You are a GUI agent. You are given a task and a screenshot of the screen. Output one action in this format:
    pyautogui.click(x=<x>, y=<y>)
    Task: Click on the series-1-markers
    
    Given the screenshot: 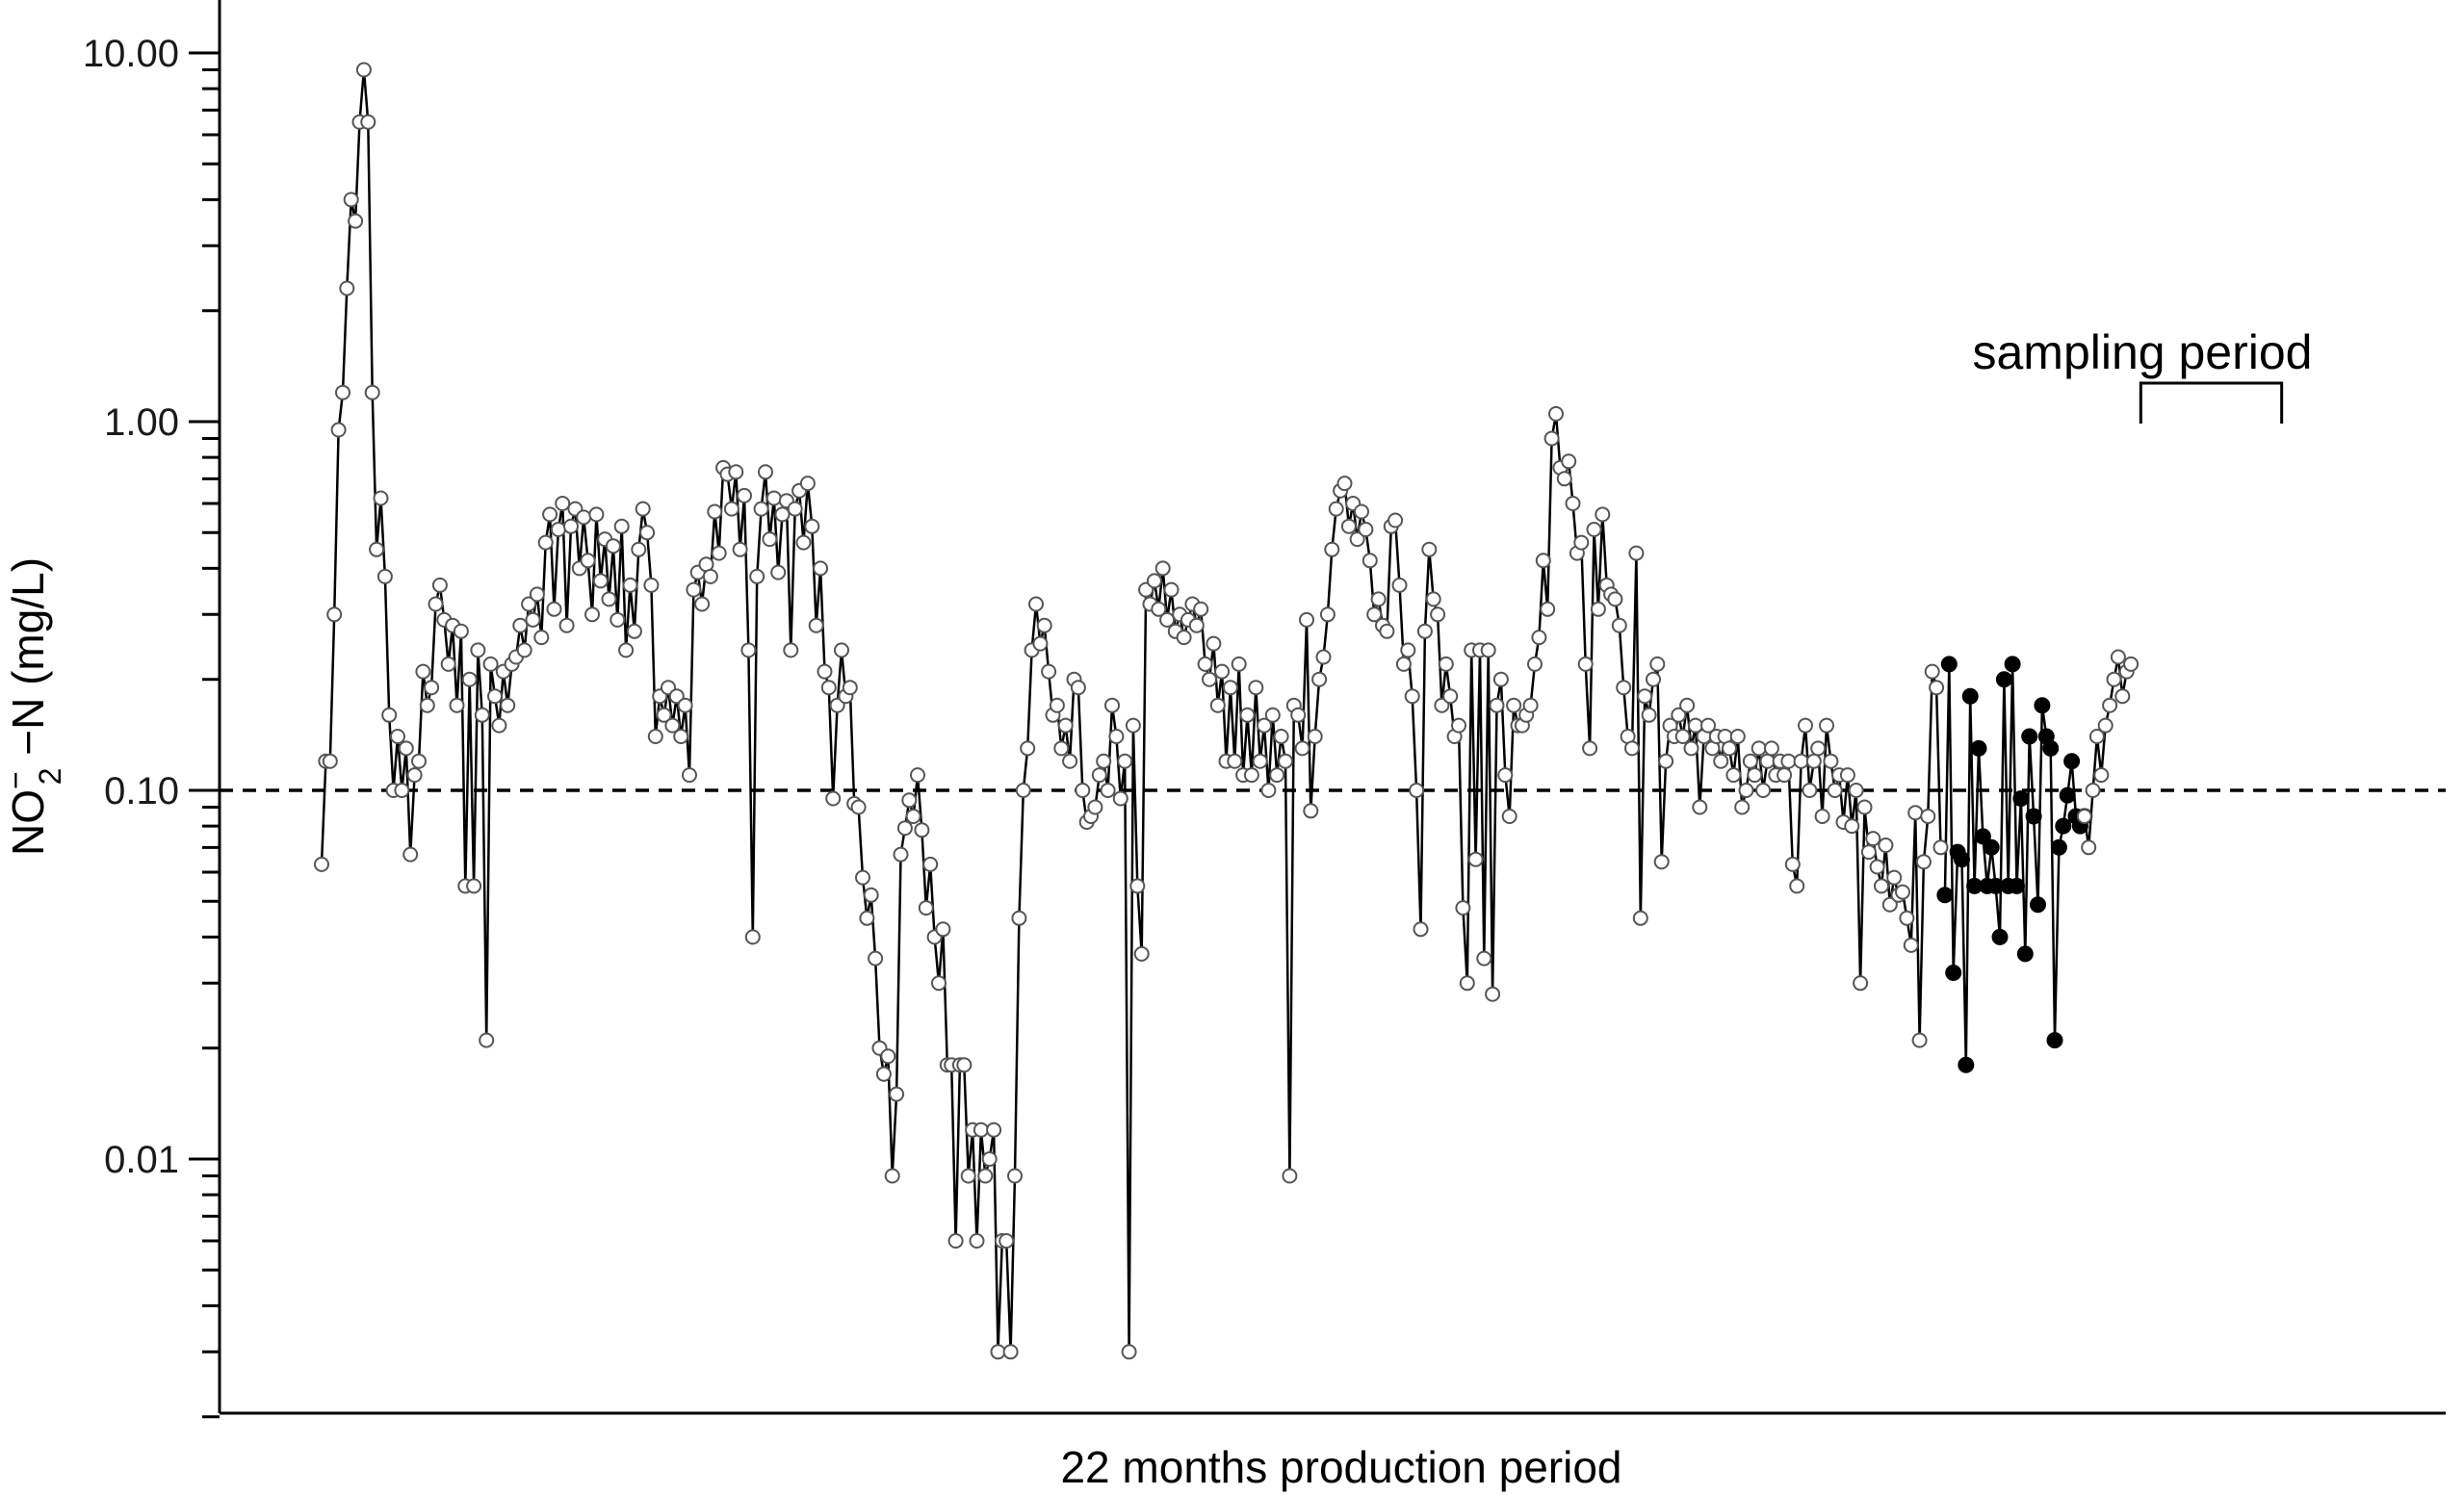 What is the action you would take?
    pyautogui.click(x=2014, y=864)
    